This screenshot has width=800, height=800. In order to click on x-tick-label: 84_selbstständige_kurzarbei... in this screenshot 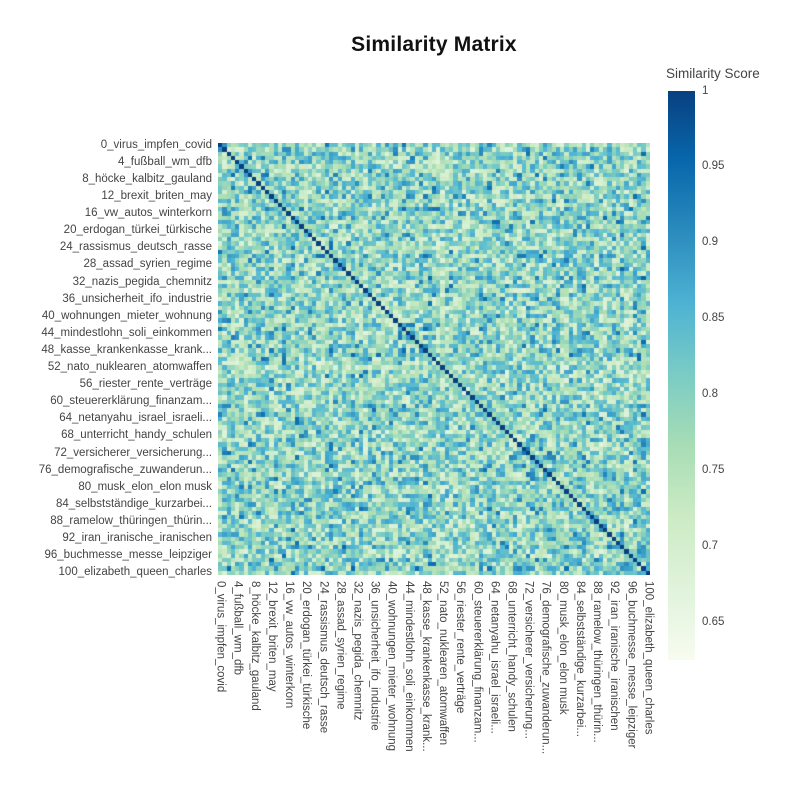, I will do `click(579, 659)`.